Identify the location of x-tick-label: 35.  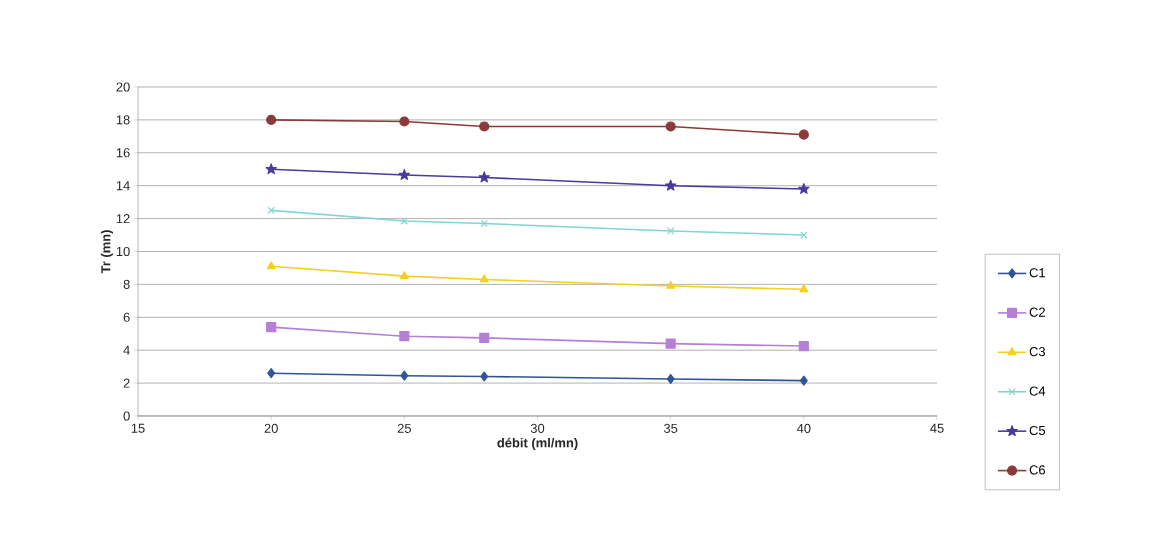
(670, 428).